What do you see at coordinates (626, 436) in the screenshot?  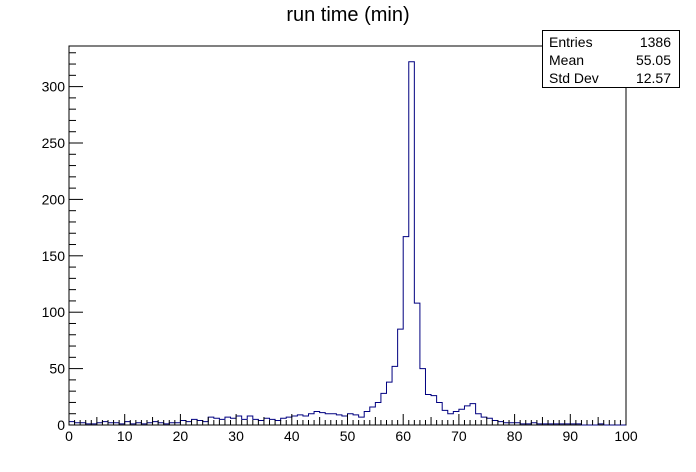 I see `x-tick-label: 100` at bounding box center [626, 436].